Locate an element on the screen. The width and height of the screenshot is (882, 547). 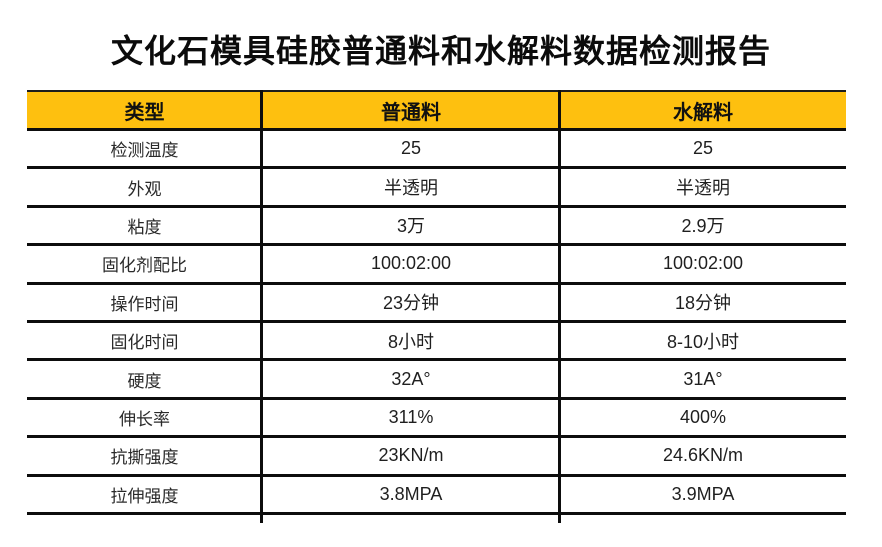
ordinary-value: 25 is located at coordinates (411, 148).